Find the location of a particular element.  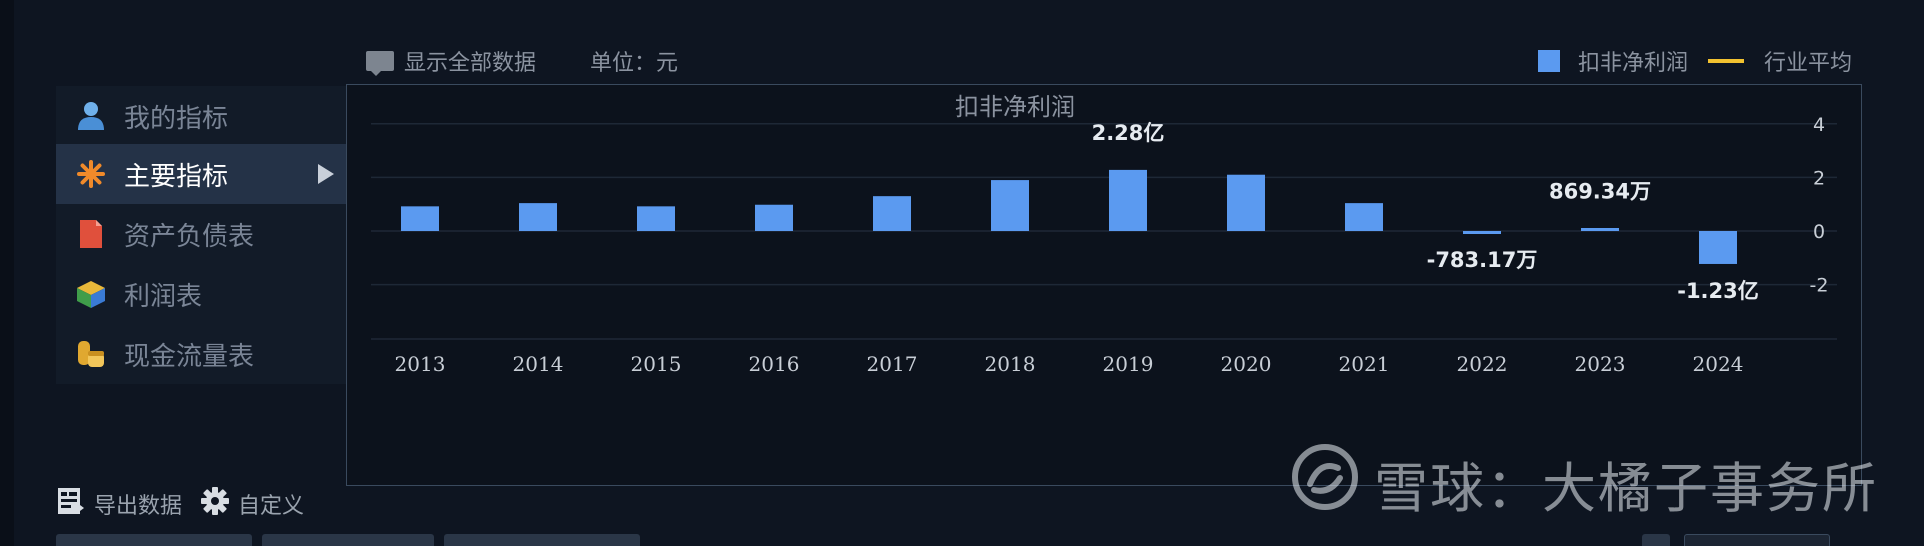

watermark: 雪球：大橘子事务所 is located at coordinates (1584, 481).